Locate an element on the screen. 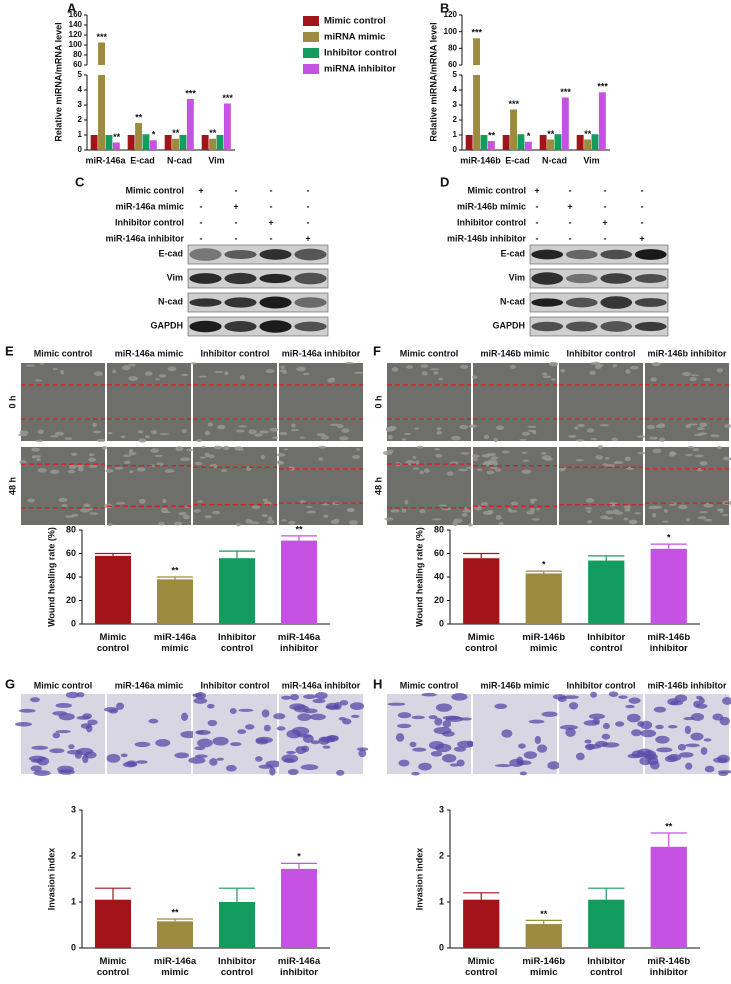  condition-mark: - is located at coordinates (271, 190).